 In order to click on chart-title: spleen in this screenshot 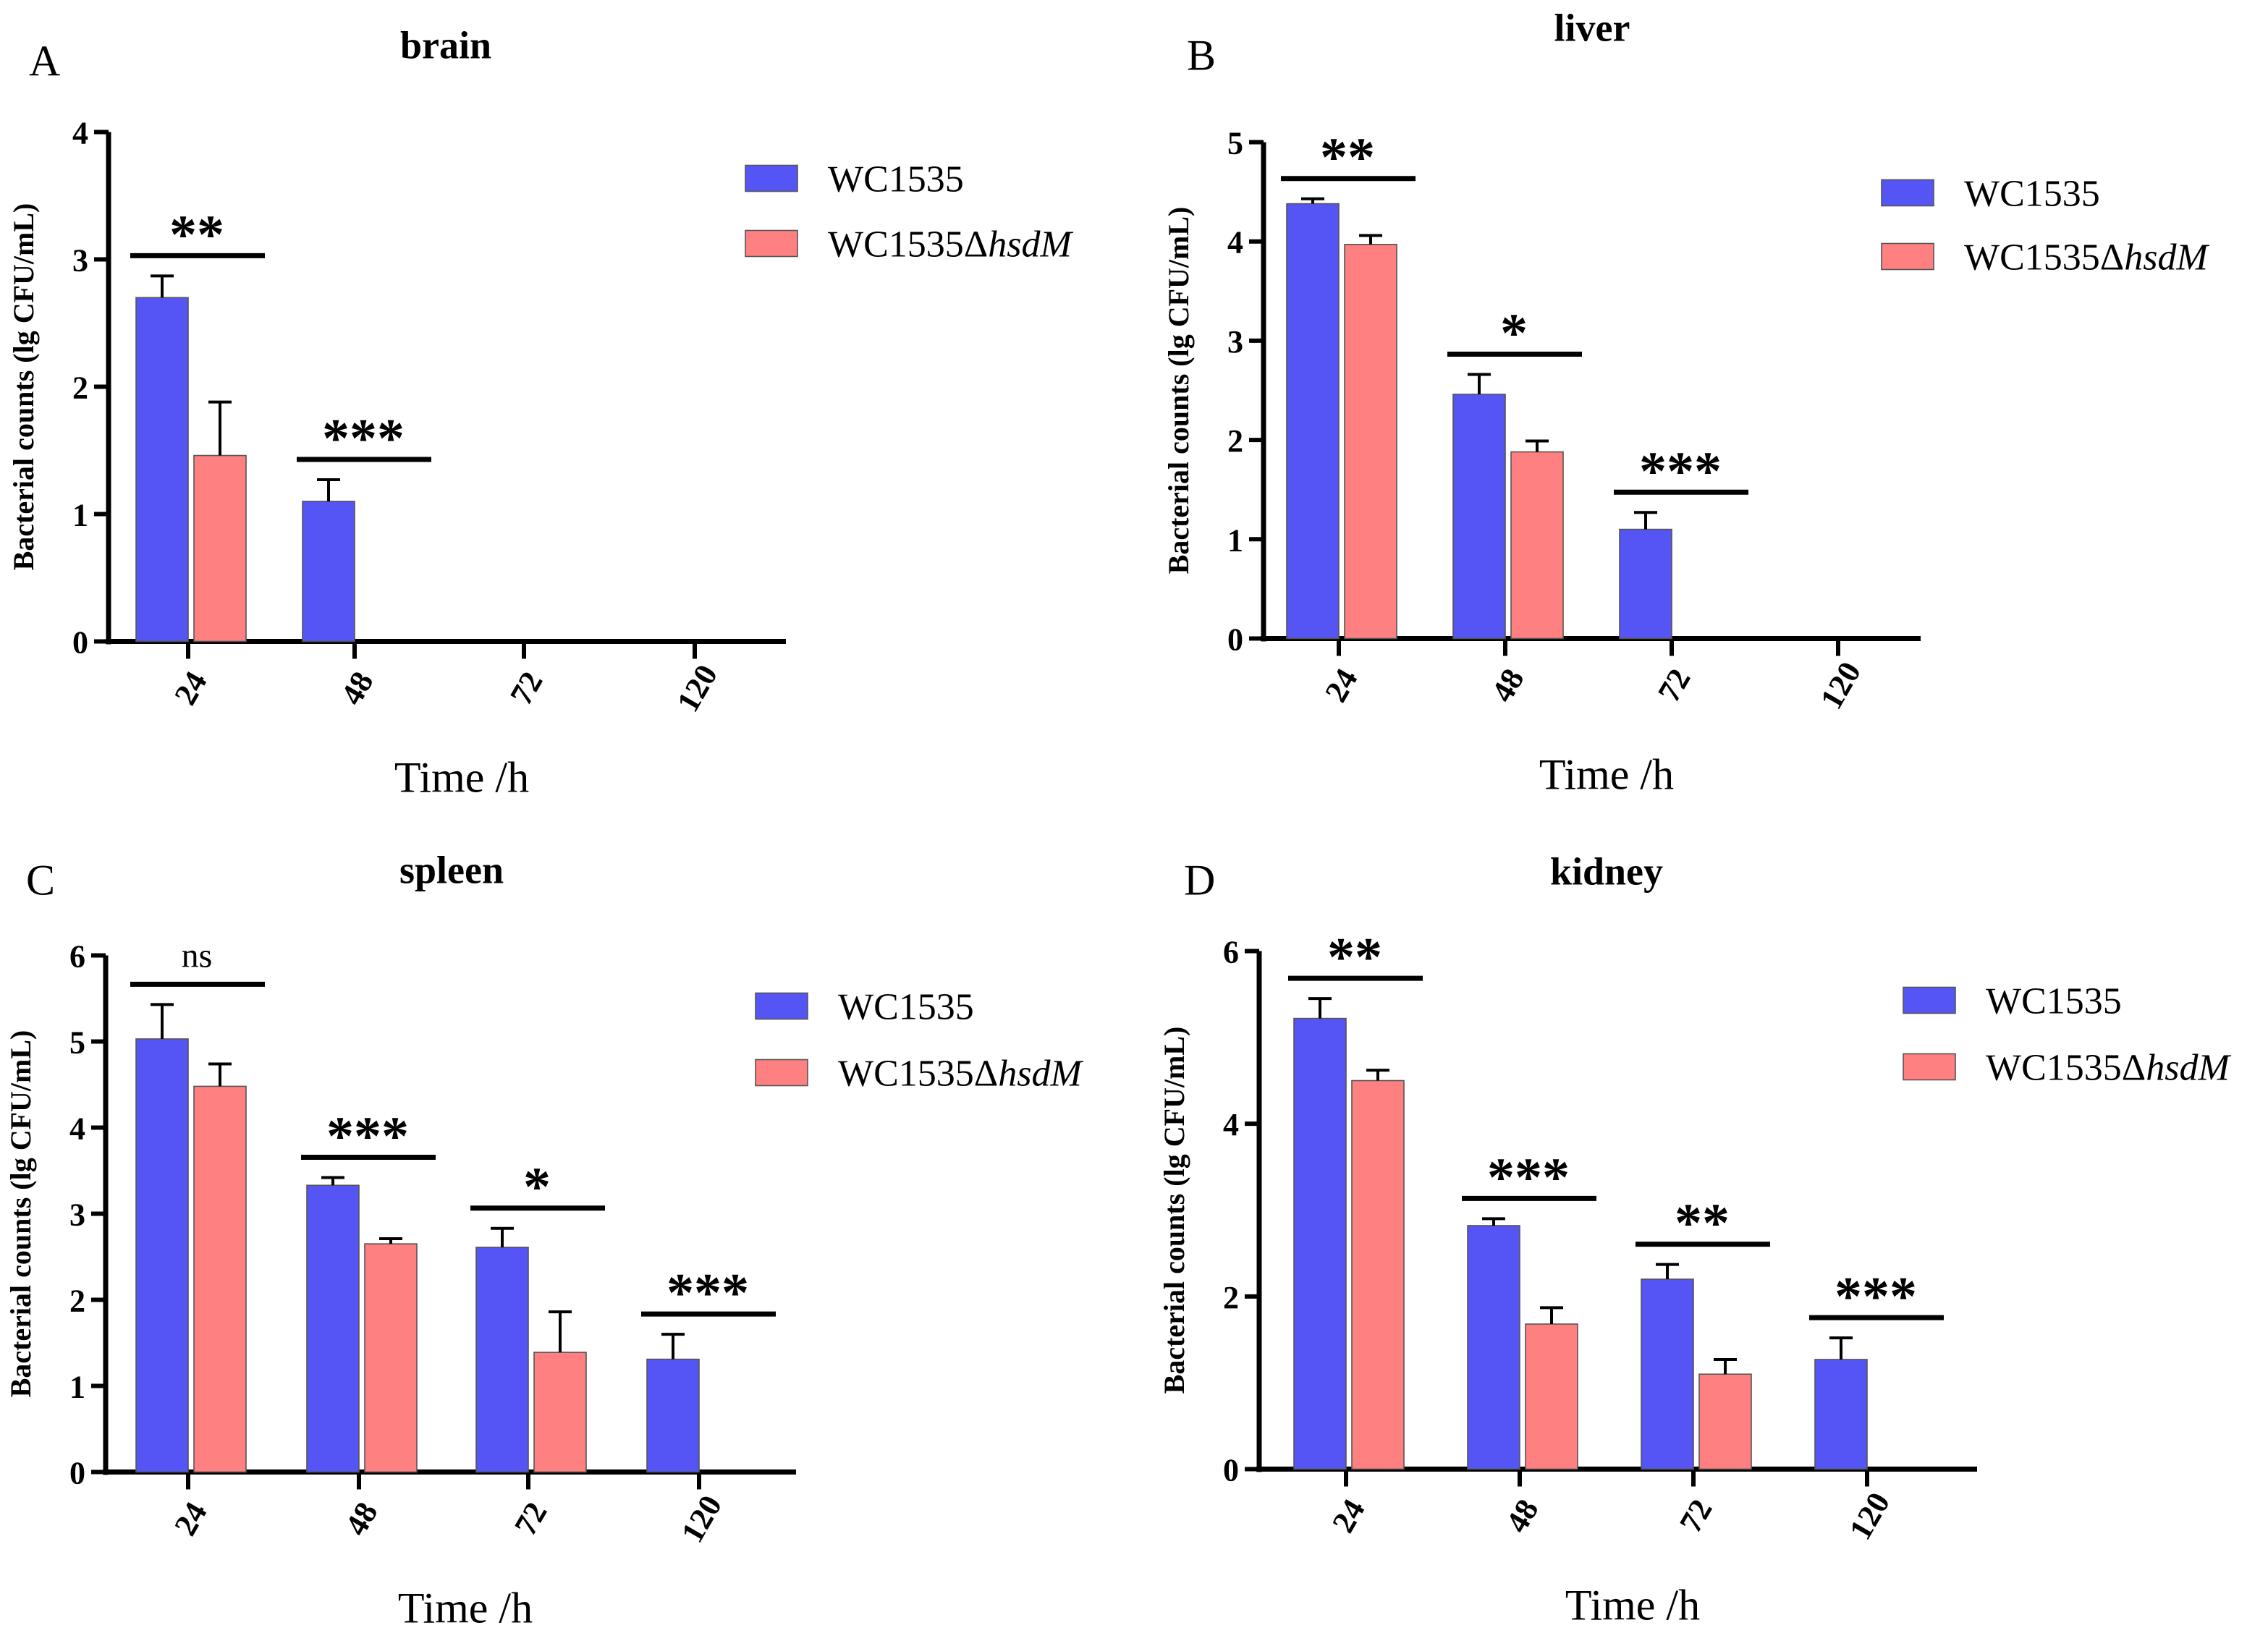, I will do `click(451, 871)`.